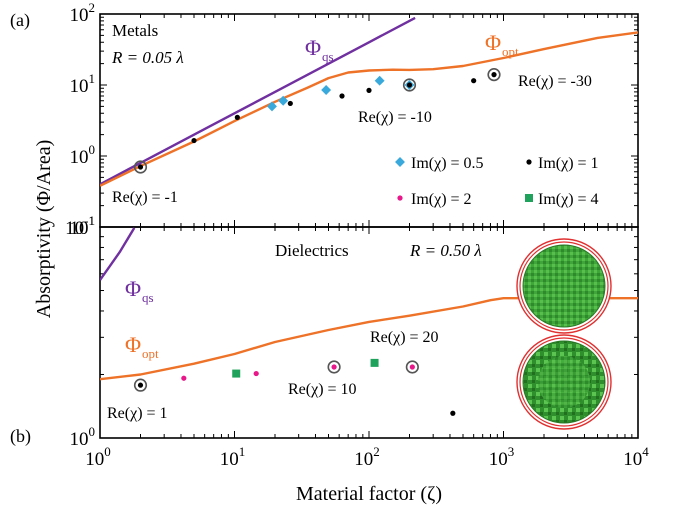  I want to click on annotation-re-minus-30: Re(χ) = -30, so click(555, 81).